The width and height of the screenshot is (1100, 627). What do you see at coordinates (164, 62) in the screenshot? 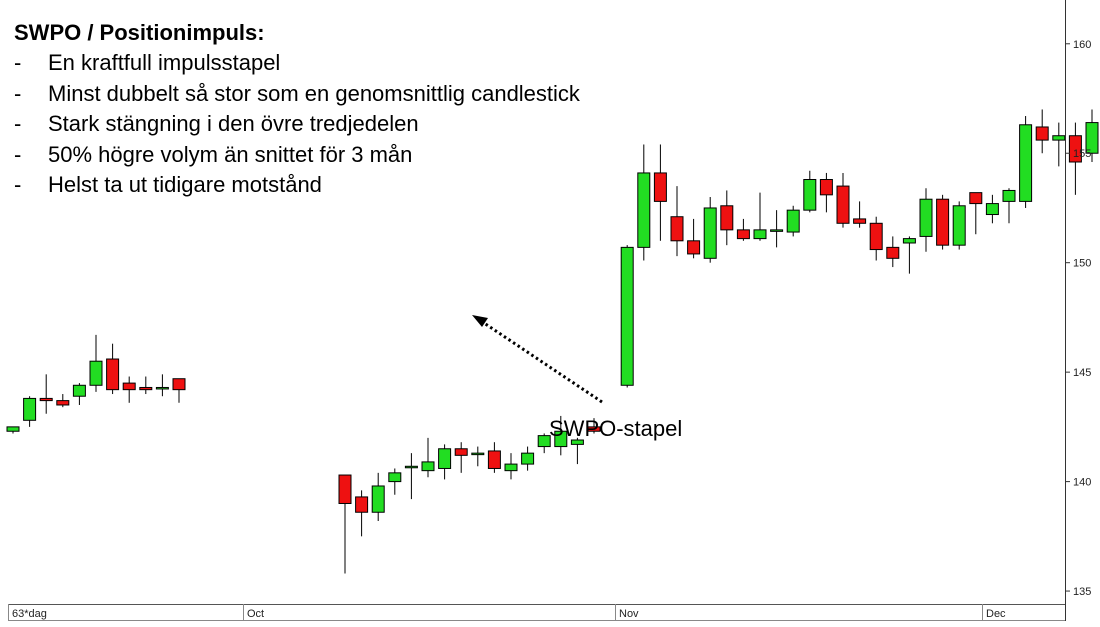
I see `bullet-text: En kraftfull impulsstapel` at bounding box center [164, 62].